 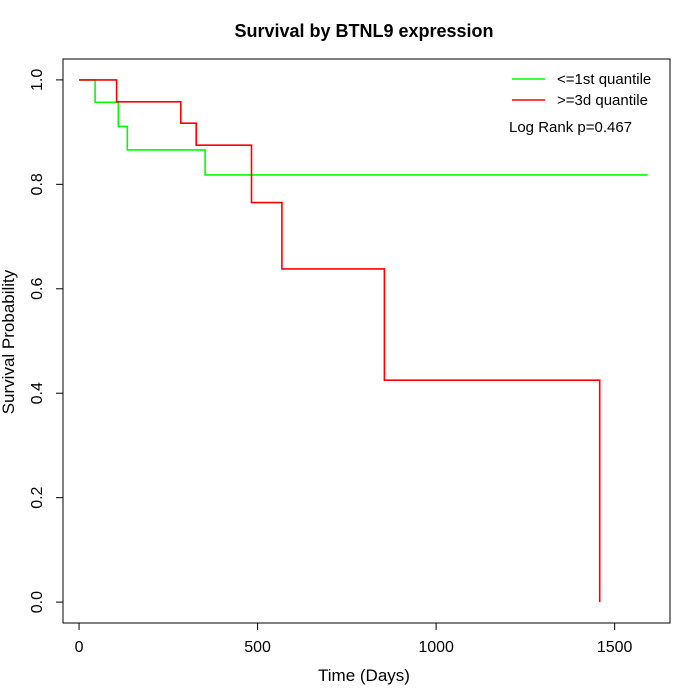 I want to click on x-tick-label: 500, so click(x=257, y=647).